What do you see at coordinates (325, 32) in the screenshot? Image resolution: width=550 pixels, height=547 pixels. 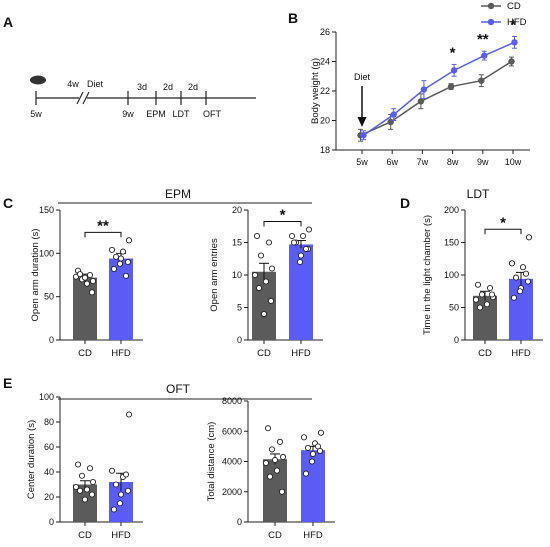 I see `y-tick-label: 26` at bounding box center [325, 32].